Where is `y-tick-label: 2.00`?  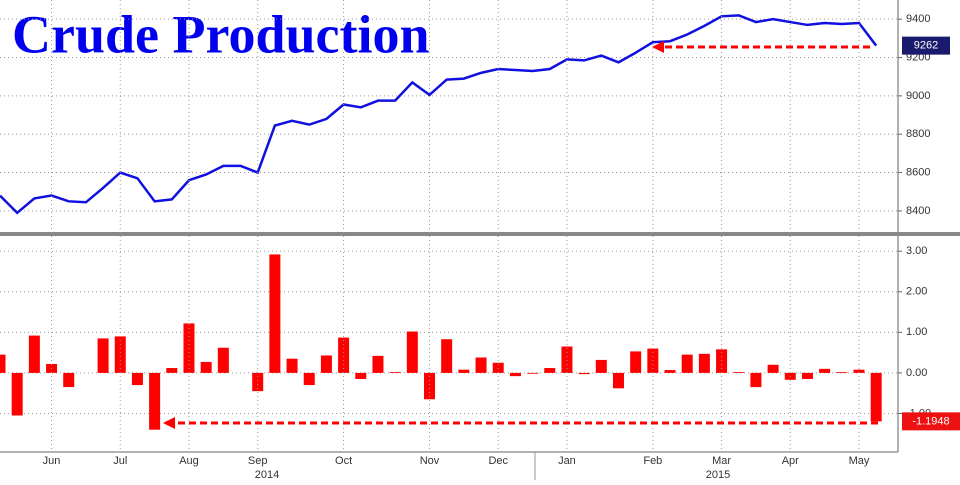
y-tick-label: 2.00 is located at coordinates (916, 292).